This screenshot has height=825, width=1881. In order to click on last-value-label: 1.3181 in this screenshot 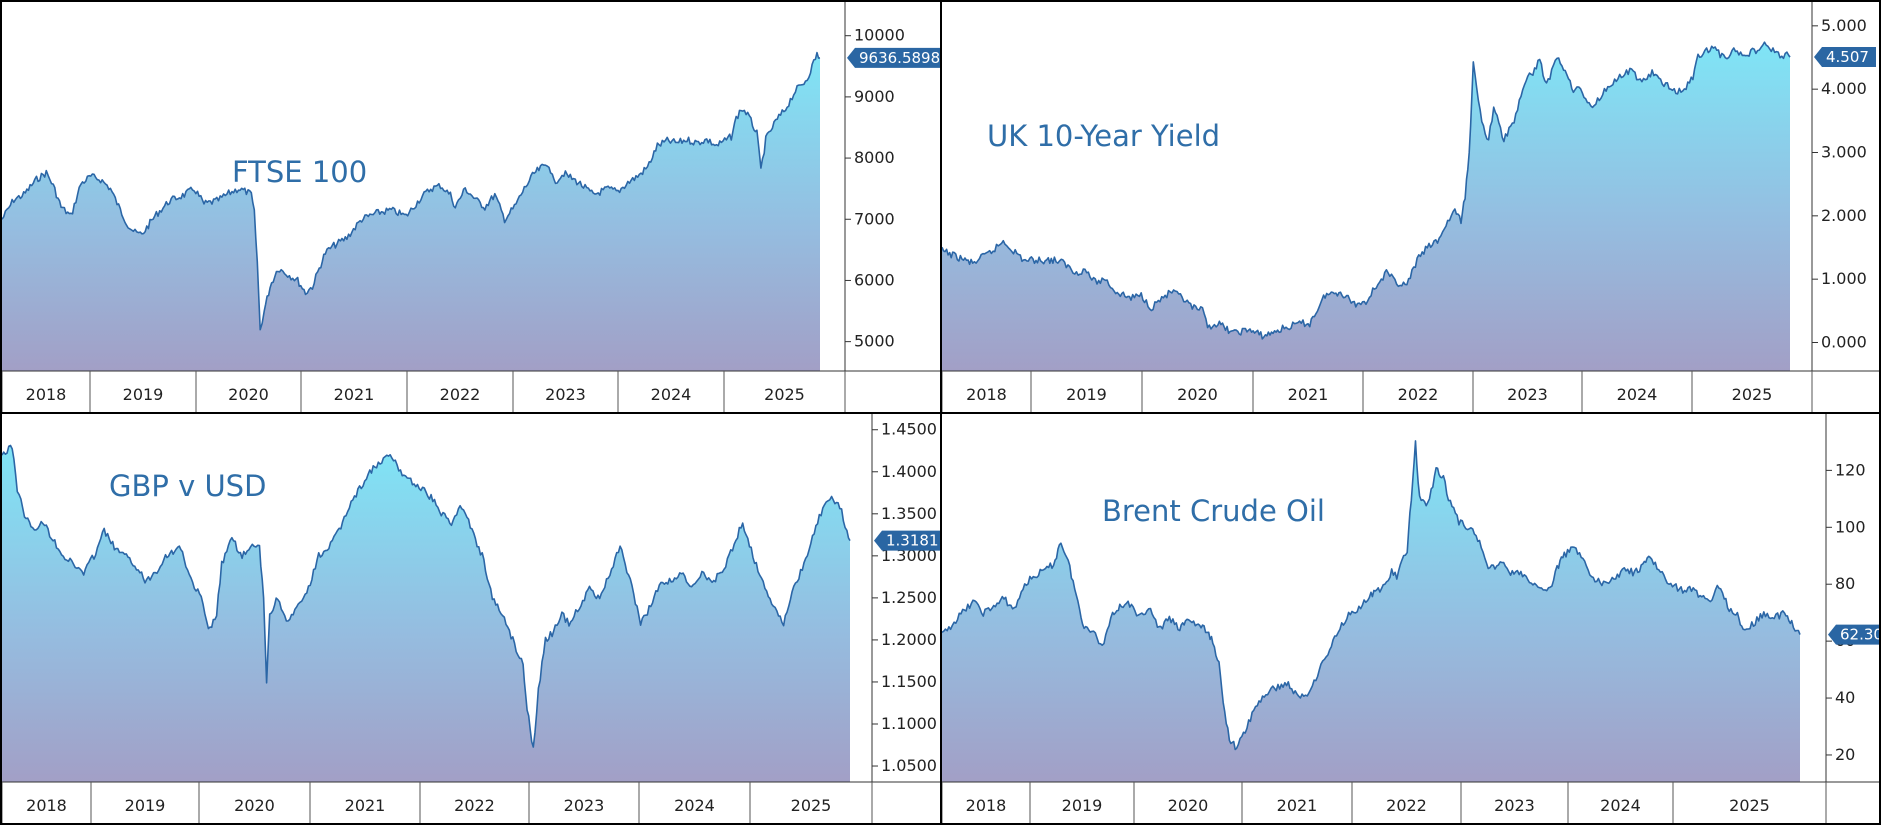, I will do `click(912, 541)`.